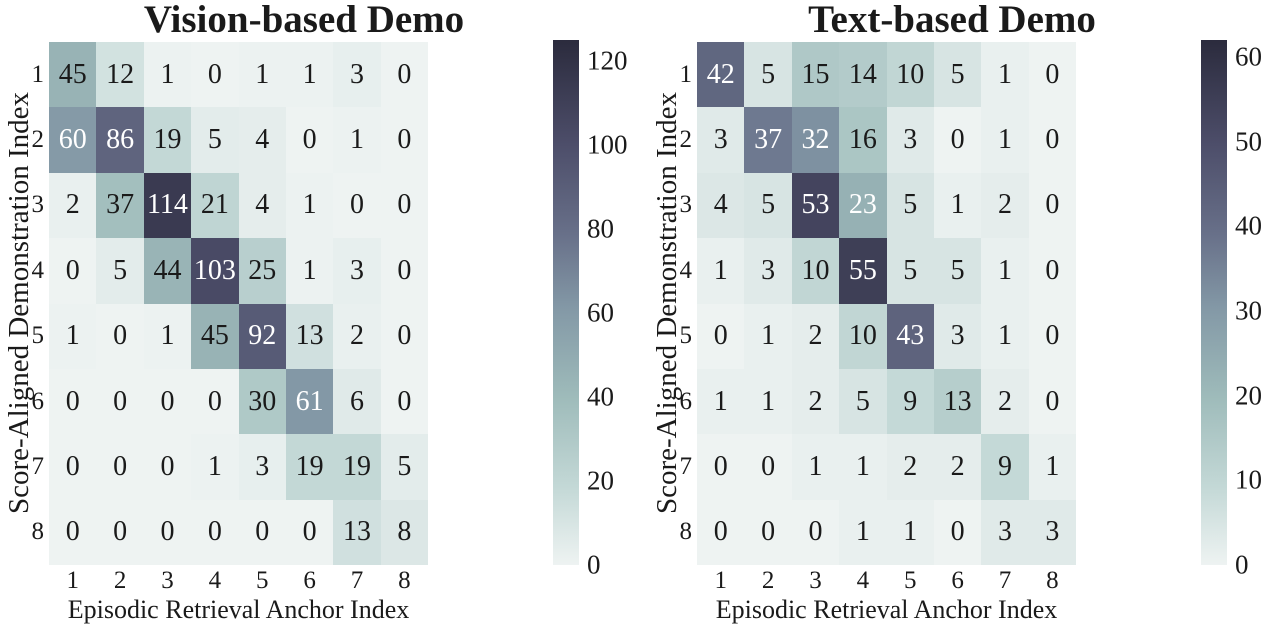  Describe the element at coordinates (863, 271) in the screenshot. I see `heatmap-cell: 55` at that location.